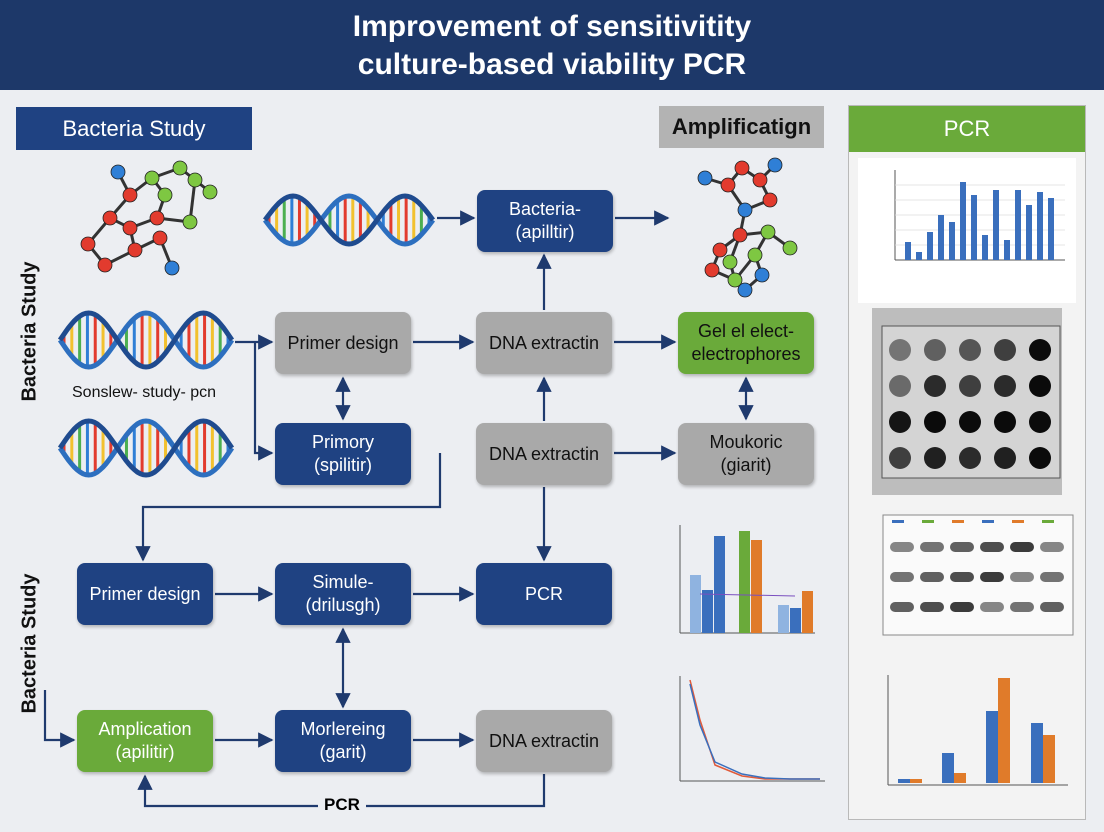 The width and height of the screenshot is (1104, 832). What do you see at coordinates (545, 221) in the screenshot?
I see `node: Bacteria- (apilltir)` at bounding box center [545, 221].